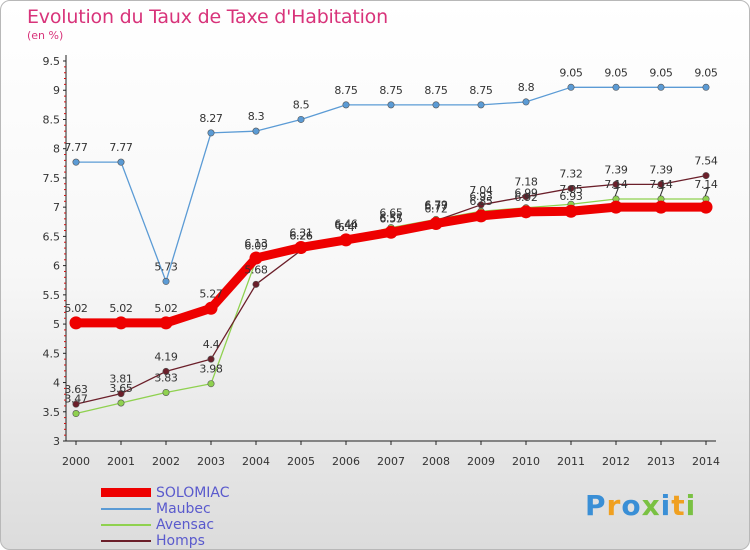  I want to click on data-label: 5.68, so click(256, 269).